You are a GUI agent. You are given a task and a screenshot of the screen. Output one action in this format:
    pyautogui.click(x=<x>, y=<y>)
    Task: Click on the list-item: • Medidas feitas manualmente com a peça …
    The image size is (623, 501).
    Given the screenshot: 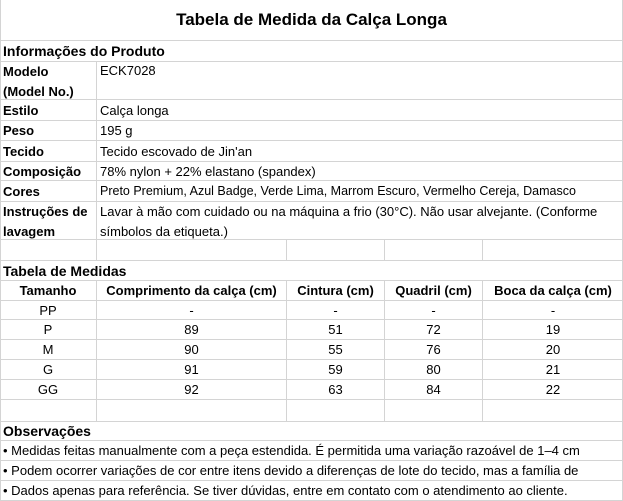 What is the action you would take?
    pyautogui.click(x=311, y=451)
    